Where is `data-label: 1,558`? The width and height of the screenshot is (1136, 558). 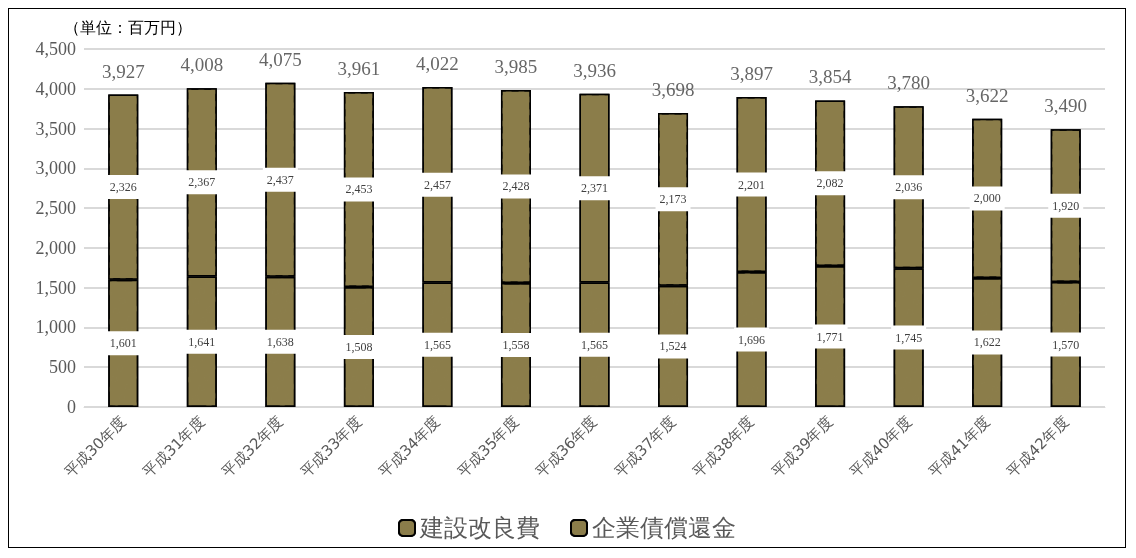 data-label: 1,558 is located at coordinates (516, 345).